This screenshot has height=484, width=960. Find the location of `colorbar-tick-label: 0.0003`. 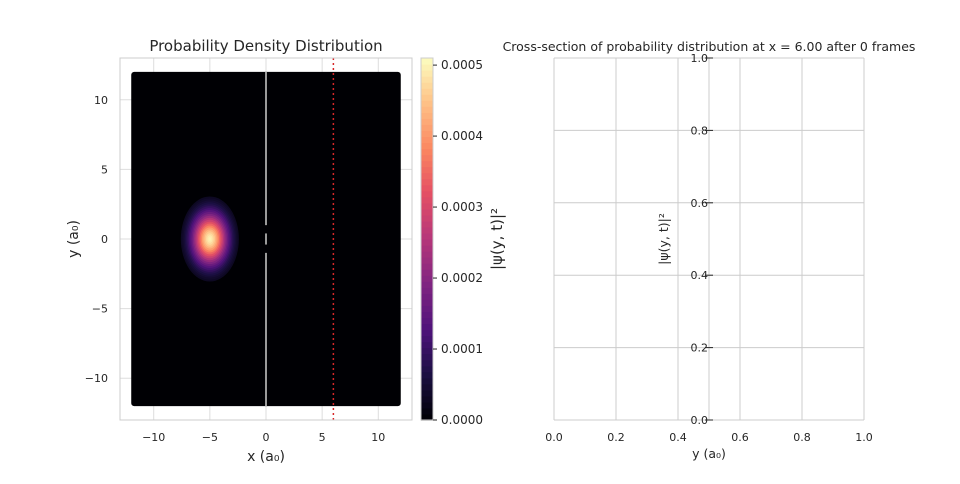

colorbar-tick-label: 0.0003 is located at coordinates (462, 207).